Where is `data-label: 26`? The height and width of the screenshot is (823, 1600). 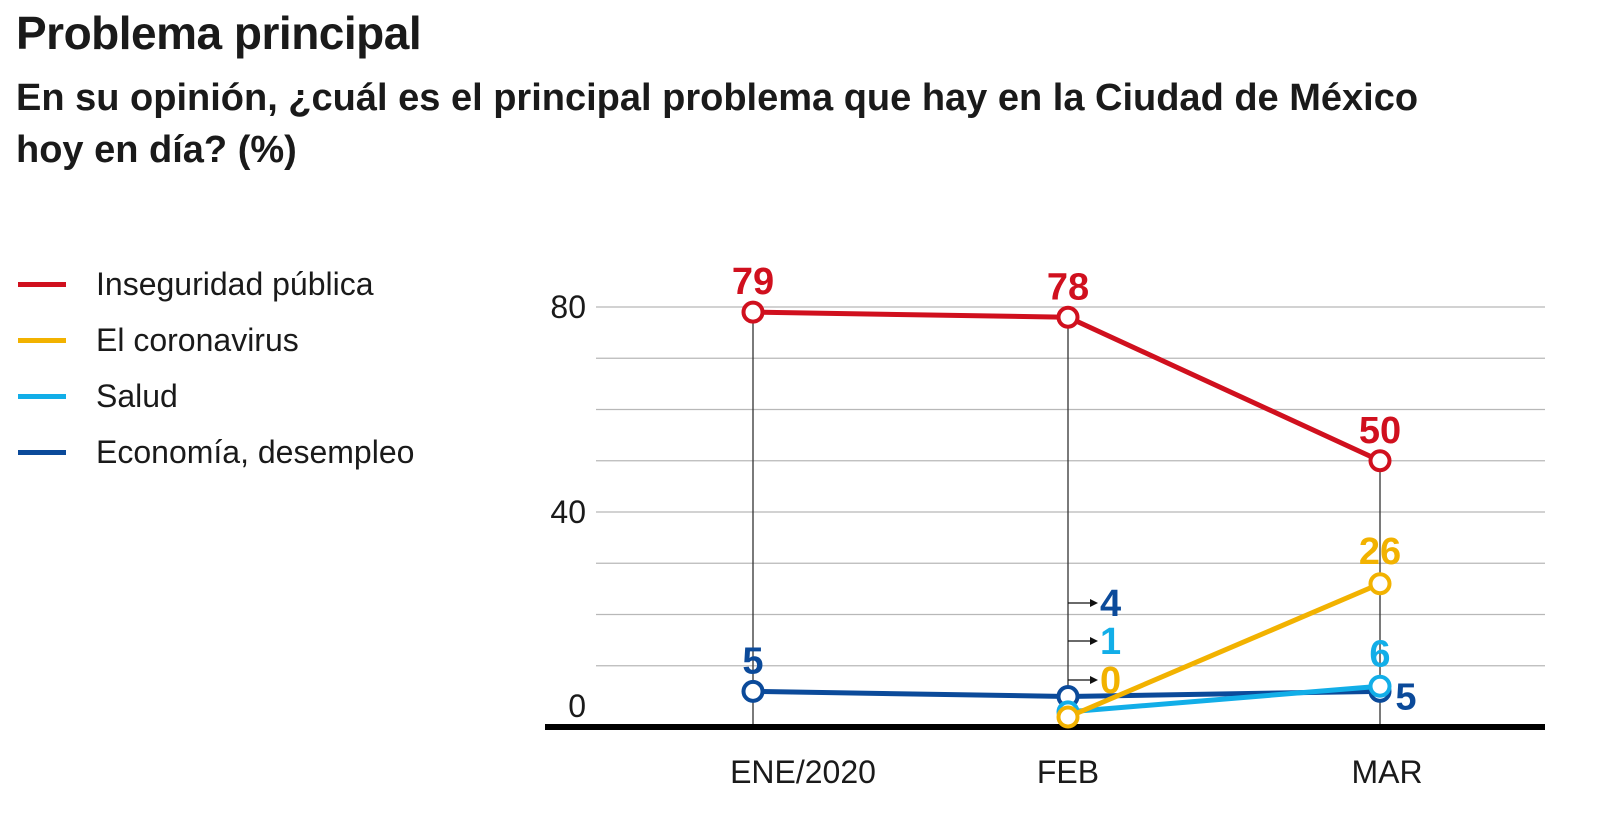
data-label: 26 is located at coordinates (1380, 552).